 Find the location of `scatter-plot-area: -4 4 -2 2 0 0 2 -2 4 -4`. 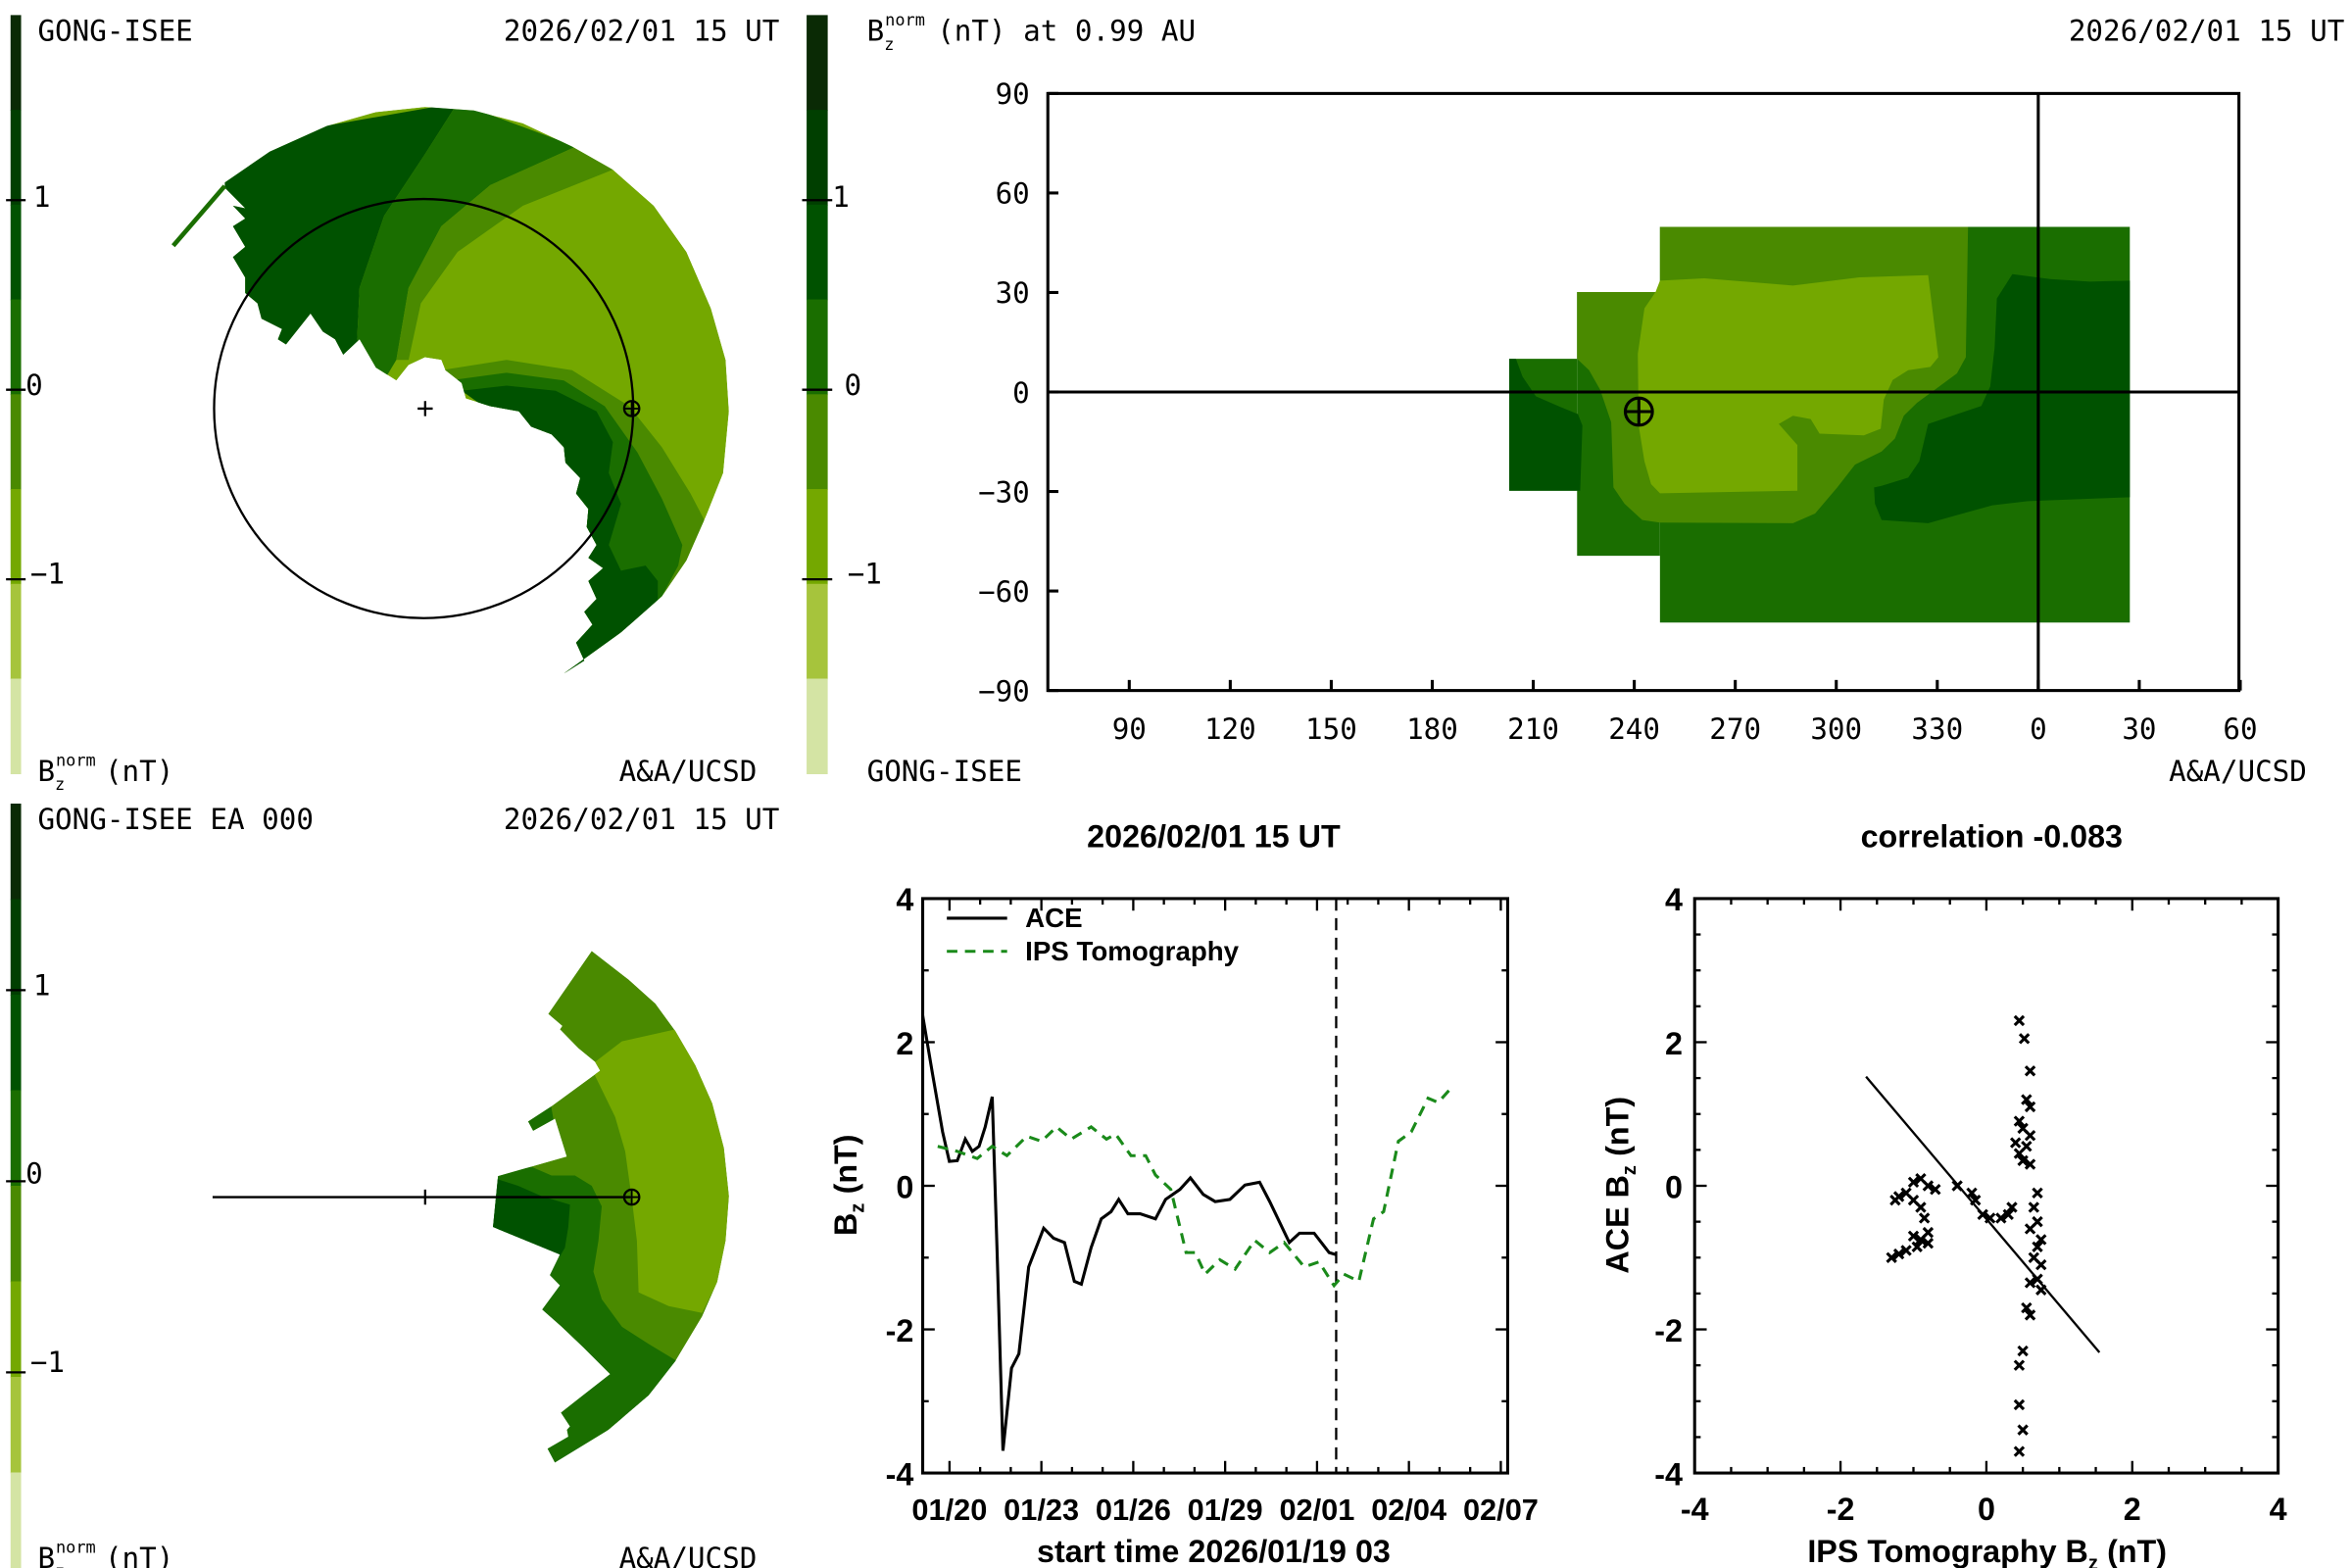

scatter-plot-area: -4 4 -2 2 0 0 2 -2 4 -4 is located at coordinates (1970, 1204).